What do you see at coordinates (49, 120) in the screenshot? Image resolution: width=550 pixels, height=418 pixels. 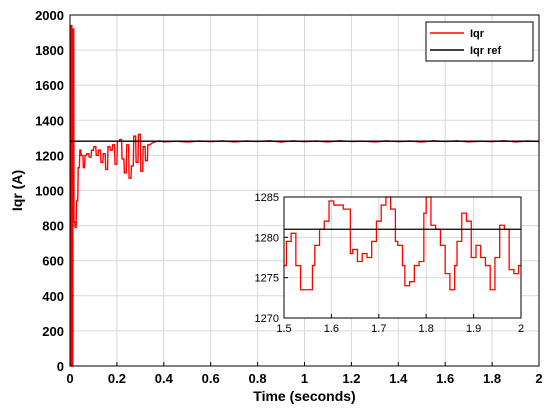 I see `main-y-tick-label: 1400` at bounding box center [49, 120].